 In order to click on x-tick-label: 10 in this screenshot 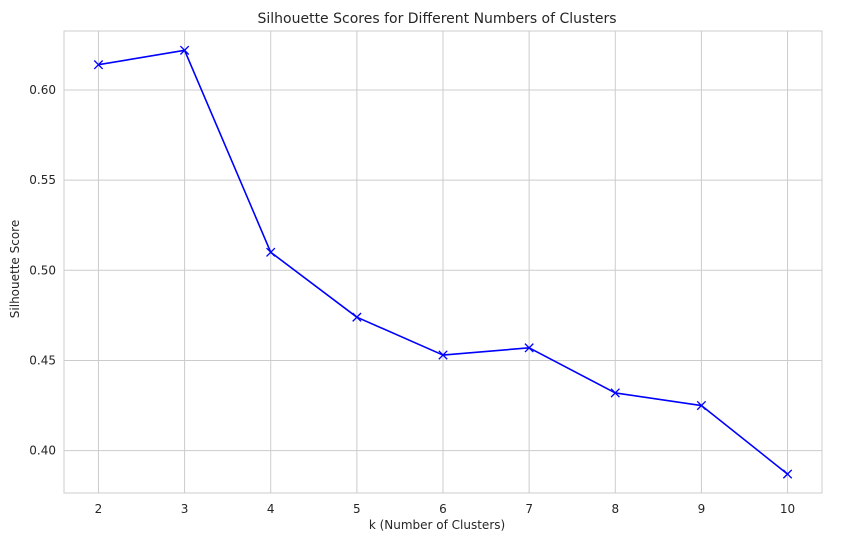, I will do `click(787, 509)`.